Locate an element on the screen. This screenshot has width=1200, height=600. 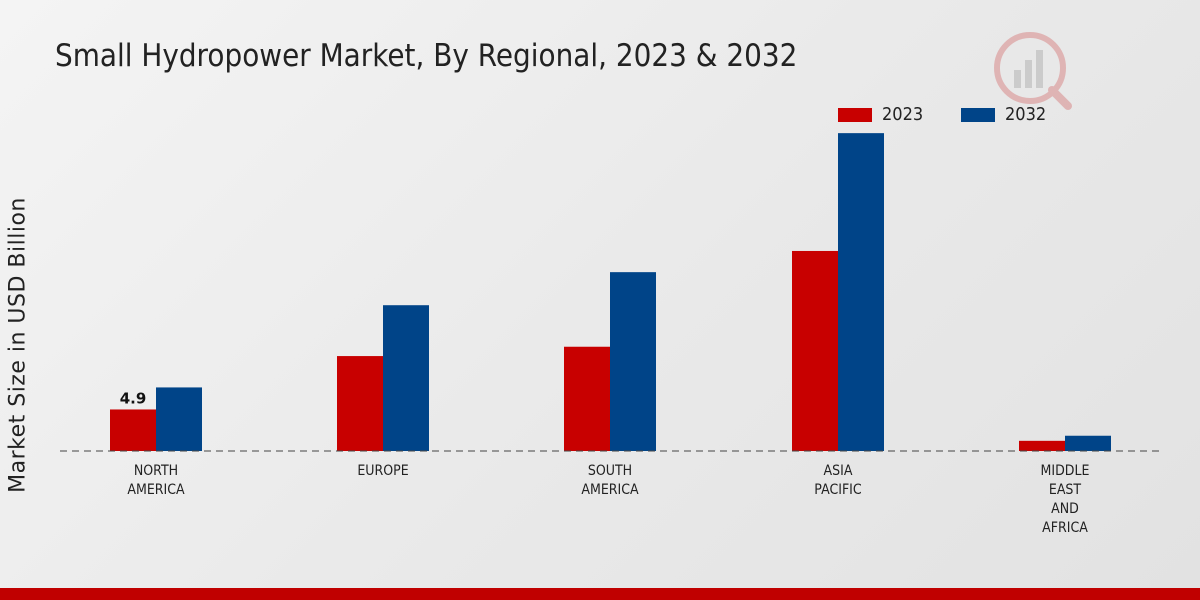
legend-item-2023: 2023 is located at coordinates (883, 114).